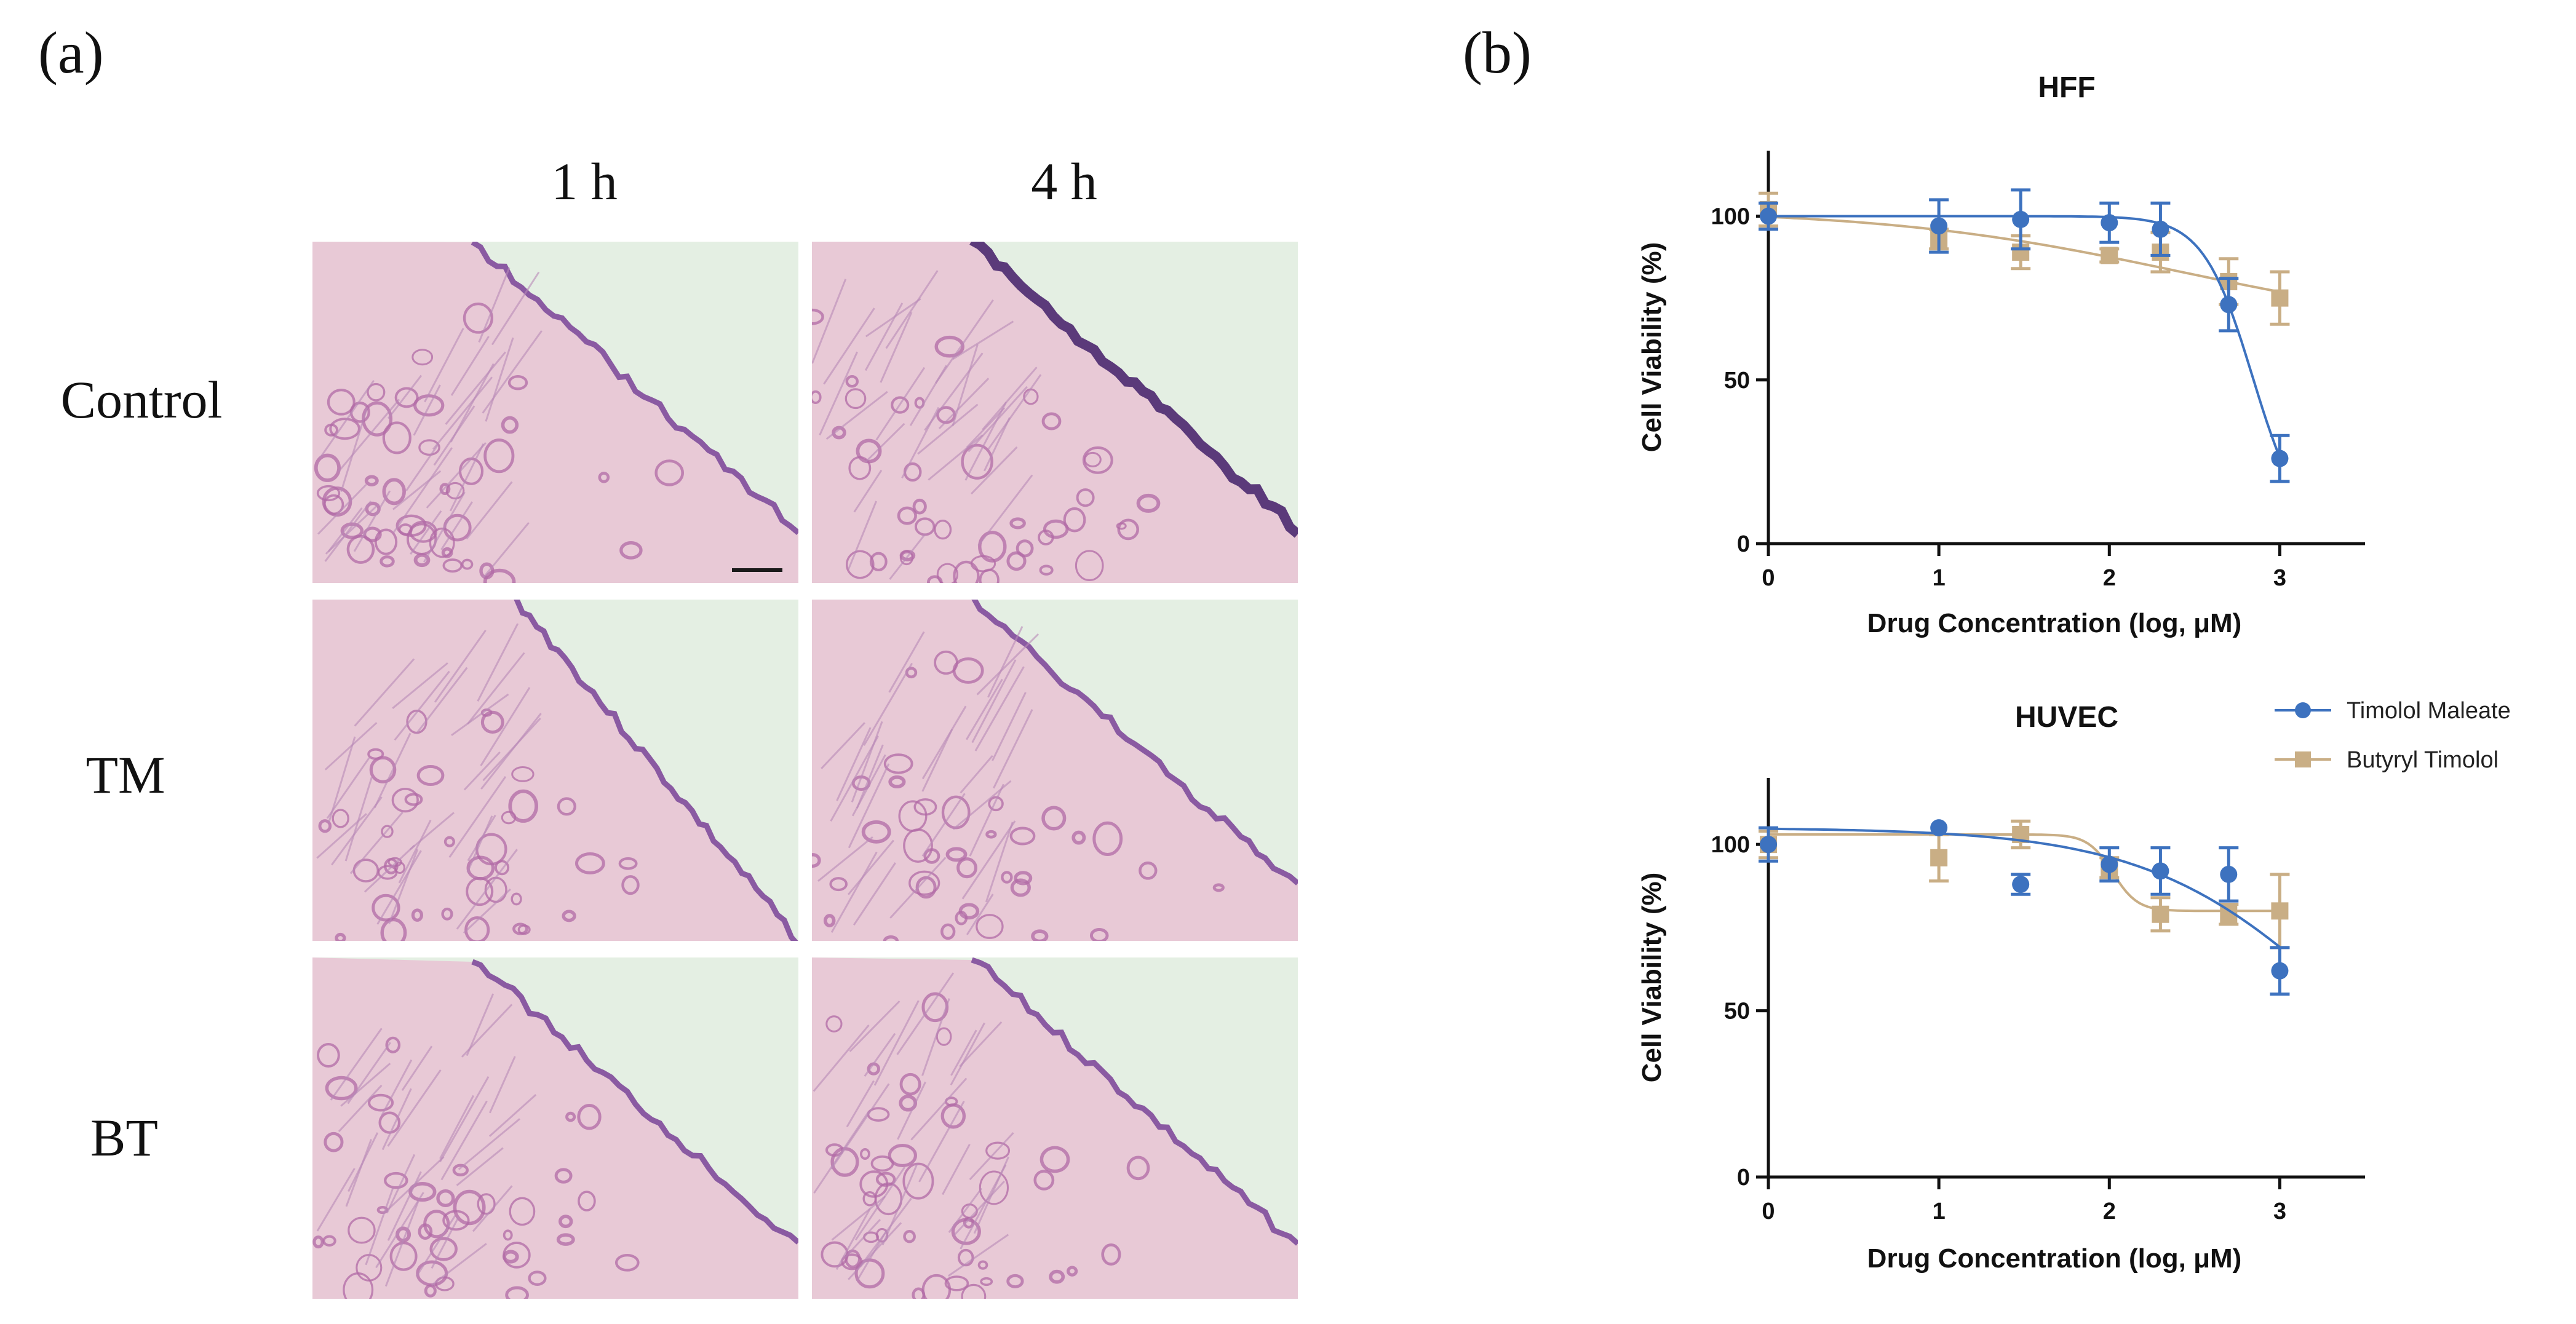 The height and width of the screenshot is (1324, 2576). Describe the element at coordinates (125, 774) in the screenshot. I see `row-label-tm: TM` at that location.